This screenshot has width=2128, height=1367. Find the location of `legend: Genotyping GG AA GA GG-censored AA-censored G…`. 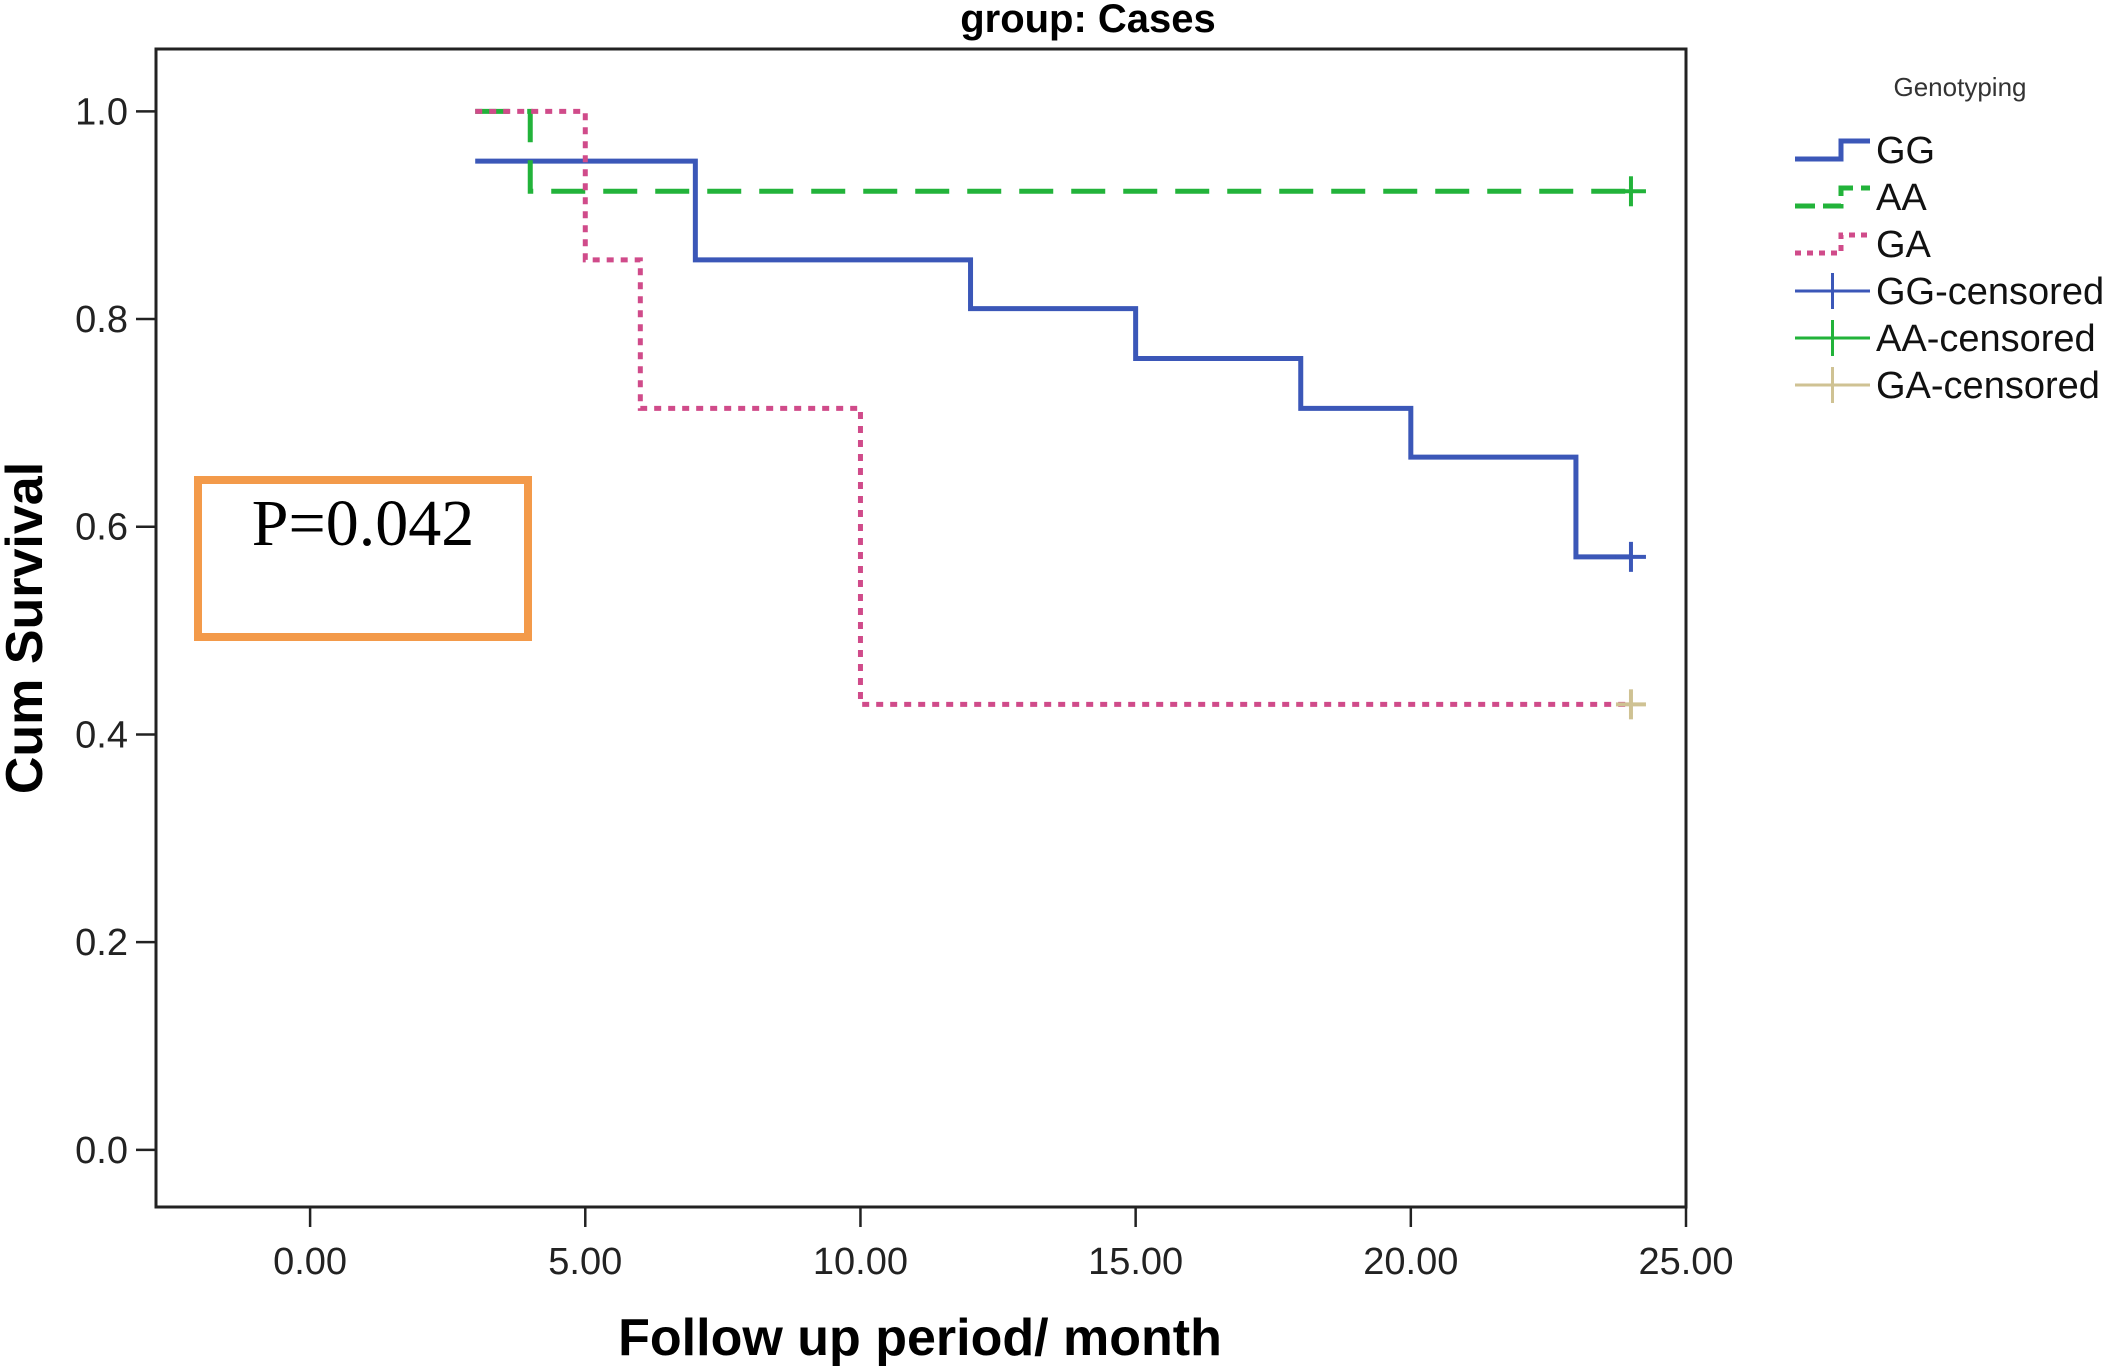

legend: Genotyping GG AA GA GG-censored AA-censored G… is located at coordinates (1949, 239).